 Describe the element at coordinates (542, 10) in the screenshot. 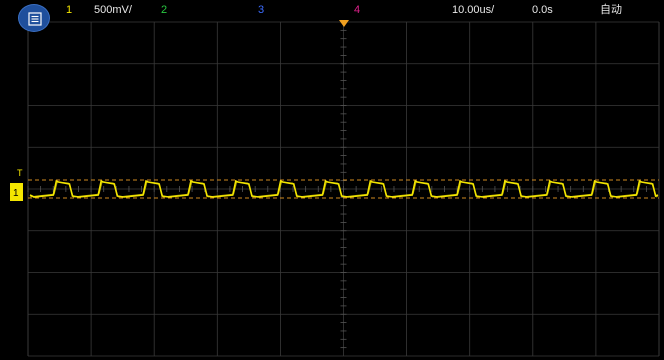

I see `delay-readout: 0.0s` at that location.